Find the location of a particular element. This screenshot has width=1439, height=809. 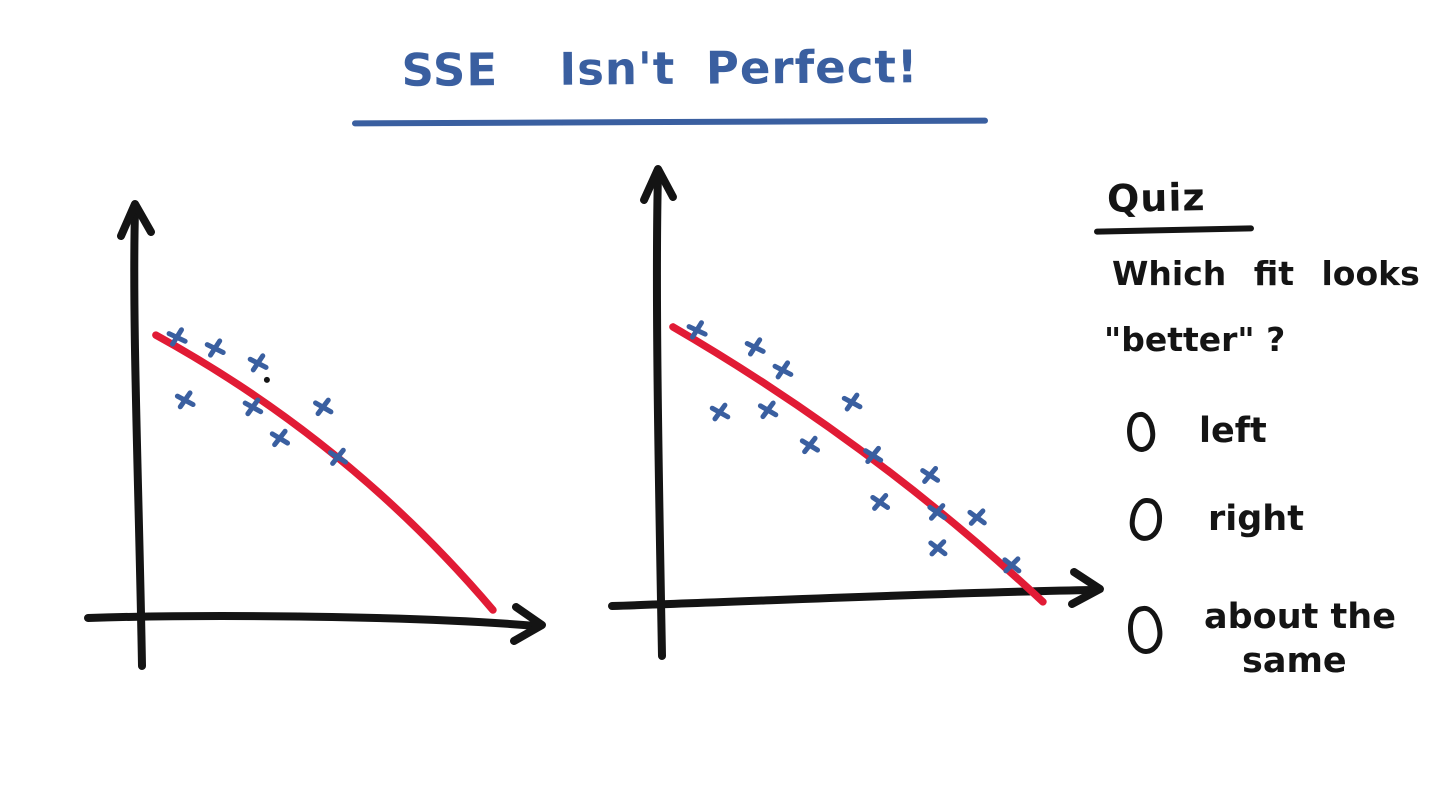

quiz-heading: Quiz is located at coordinates (1156, 198).